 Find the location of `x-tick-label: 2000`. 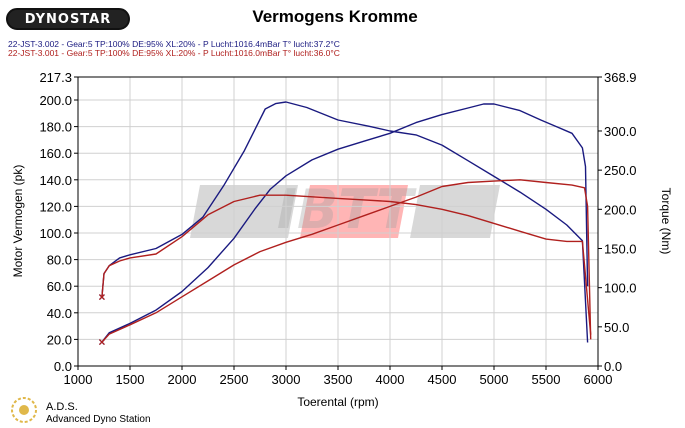

x-tick-label: 2000 is located at coordinates (182, 379).